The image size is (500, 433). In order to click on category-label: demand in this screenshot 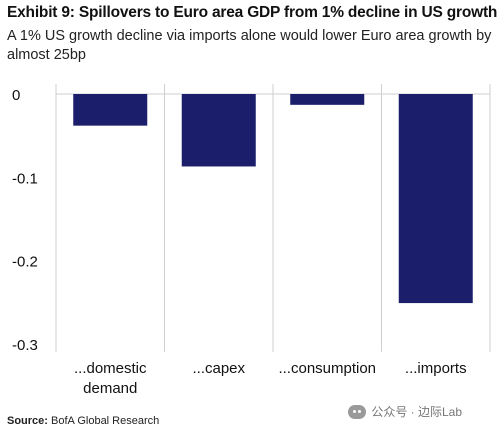, I will do `click(110, 388)`.